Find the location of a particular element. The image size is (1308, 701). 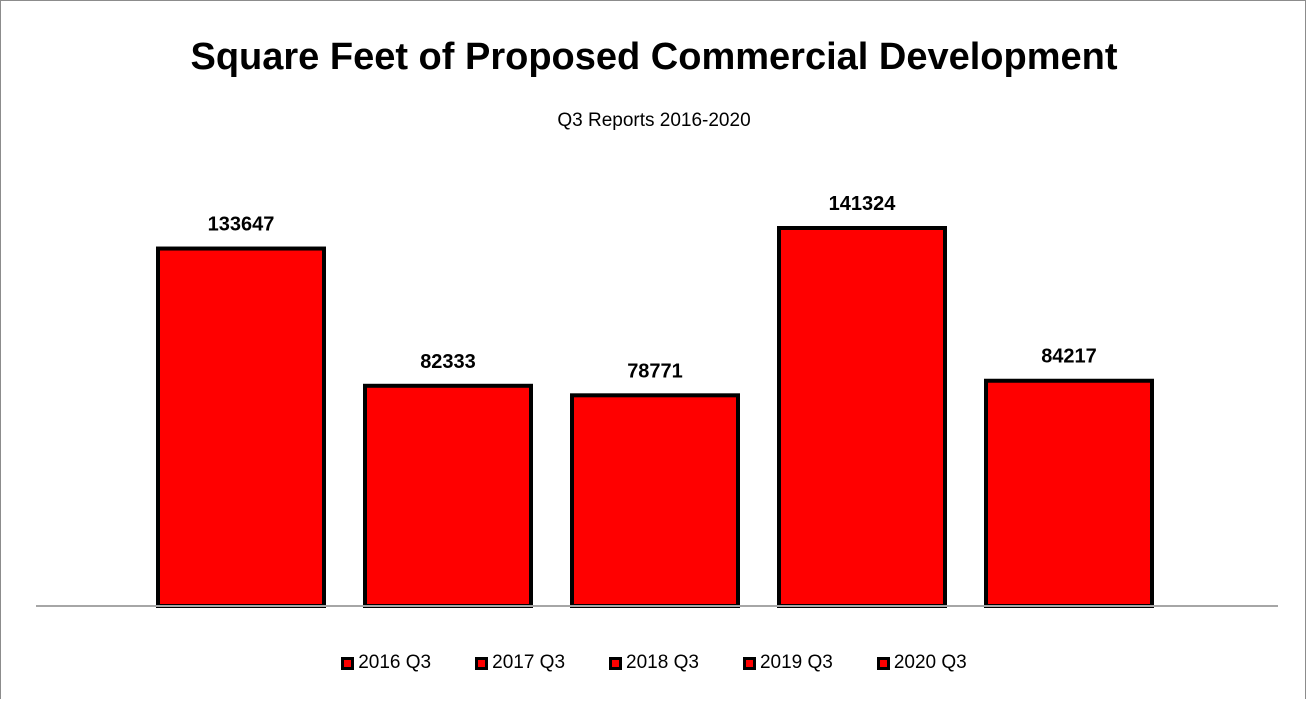

legend-item: 2017 Q3 is located at coordinates (520, 663).